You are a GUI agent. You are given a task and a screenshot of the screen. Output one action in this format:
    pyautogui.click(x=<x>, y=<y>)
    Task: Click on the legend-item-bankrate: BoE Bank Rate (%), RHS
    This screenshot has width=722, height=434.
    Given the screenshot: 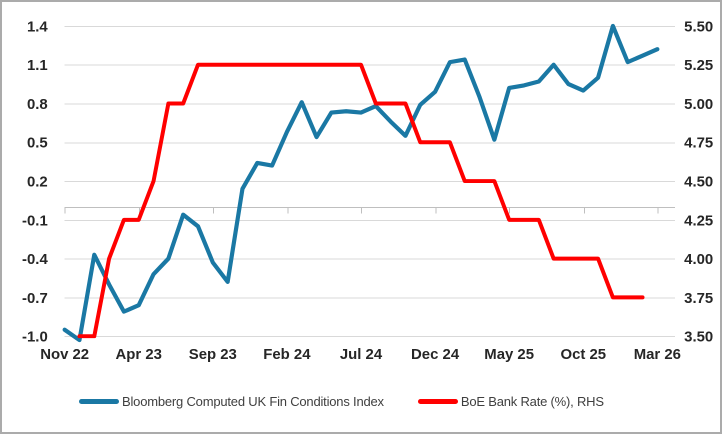 What is the action you would take?
    pyautogui.click(x=510, y=401)
    